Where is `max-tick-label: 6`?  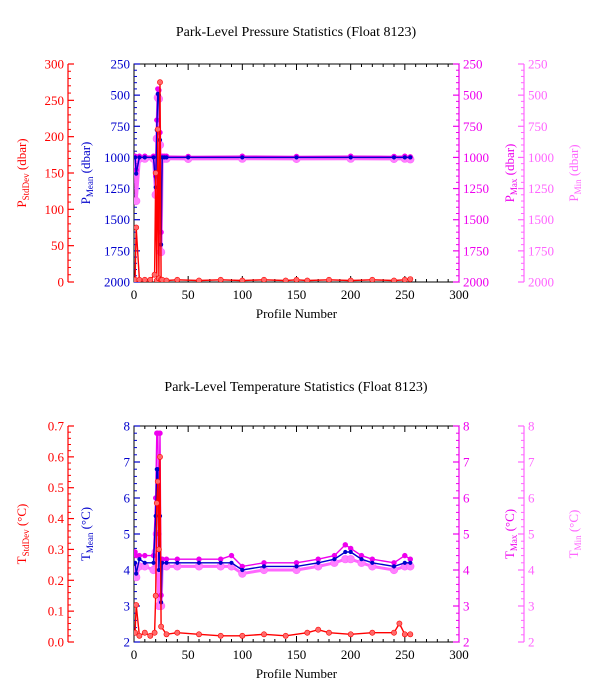
max-tick-label: 6 is located at coordinates (466, 498).